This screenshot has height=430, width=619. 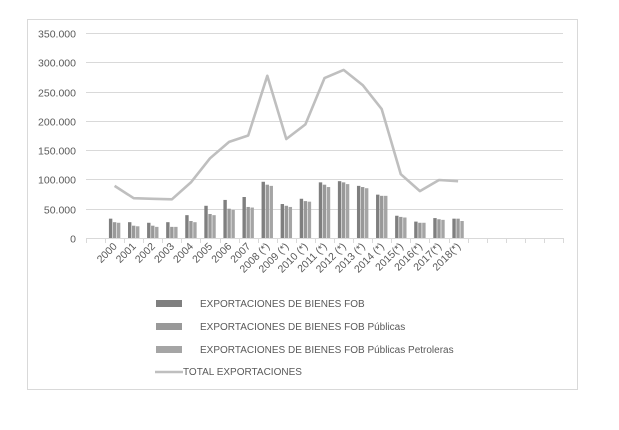 I want to click on bar-series, so click(x=286, y=209).